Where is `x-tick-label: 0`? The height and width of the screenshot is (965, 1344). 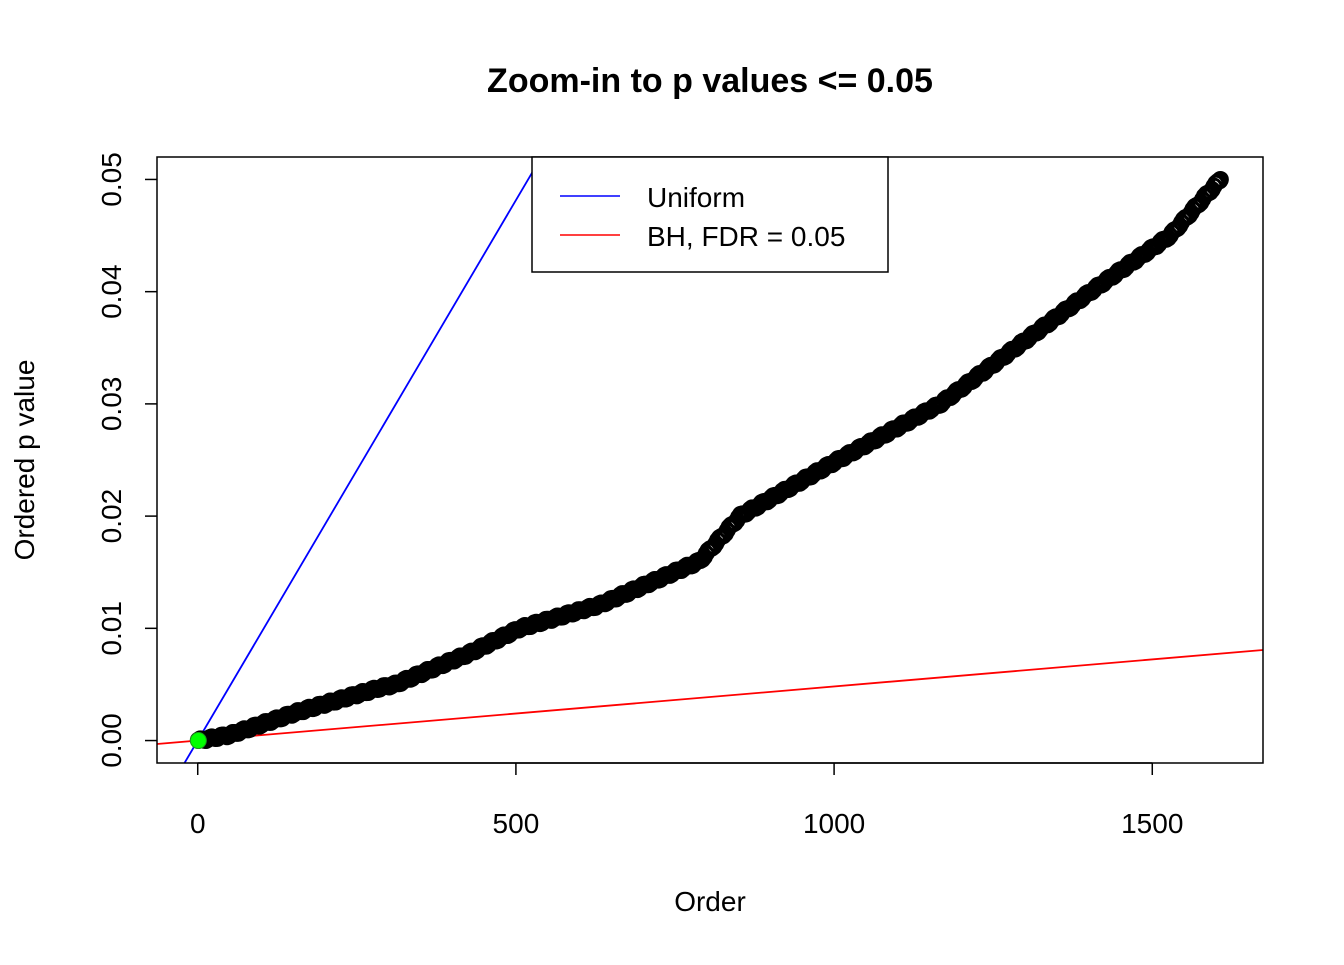
x-tick-label: 0 is located at coordinates (198, 823).